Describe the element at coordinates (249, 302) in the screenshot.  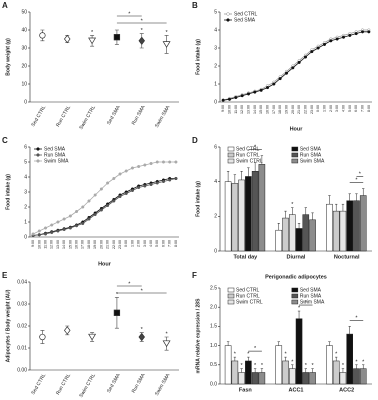
I see `legend-label: Swim CTRL` at that location.